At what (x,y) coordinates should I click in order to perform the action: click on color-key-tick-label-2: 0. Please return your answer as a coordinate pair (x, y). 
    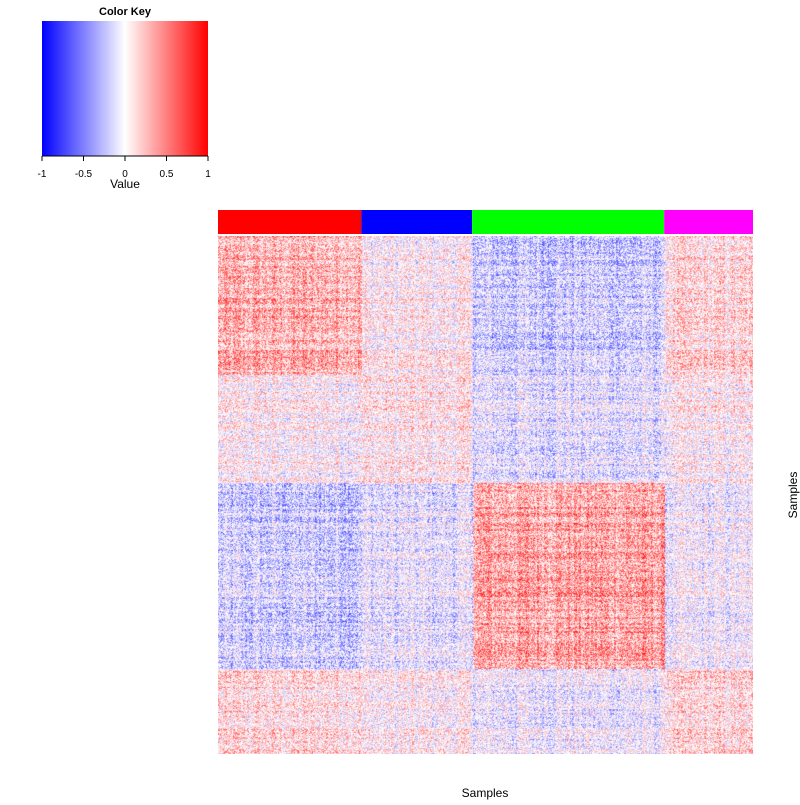
    Looking at the image, I should click on (125, 174).